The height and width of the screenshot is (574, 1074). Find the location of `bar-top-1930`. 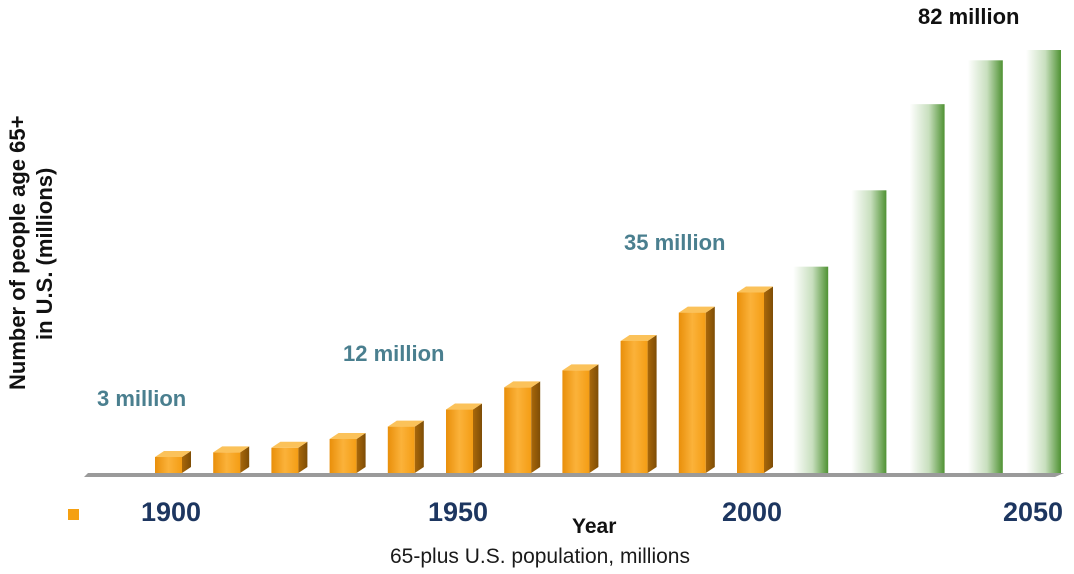

bar-top-1930 is located at coordinates (347, 435).